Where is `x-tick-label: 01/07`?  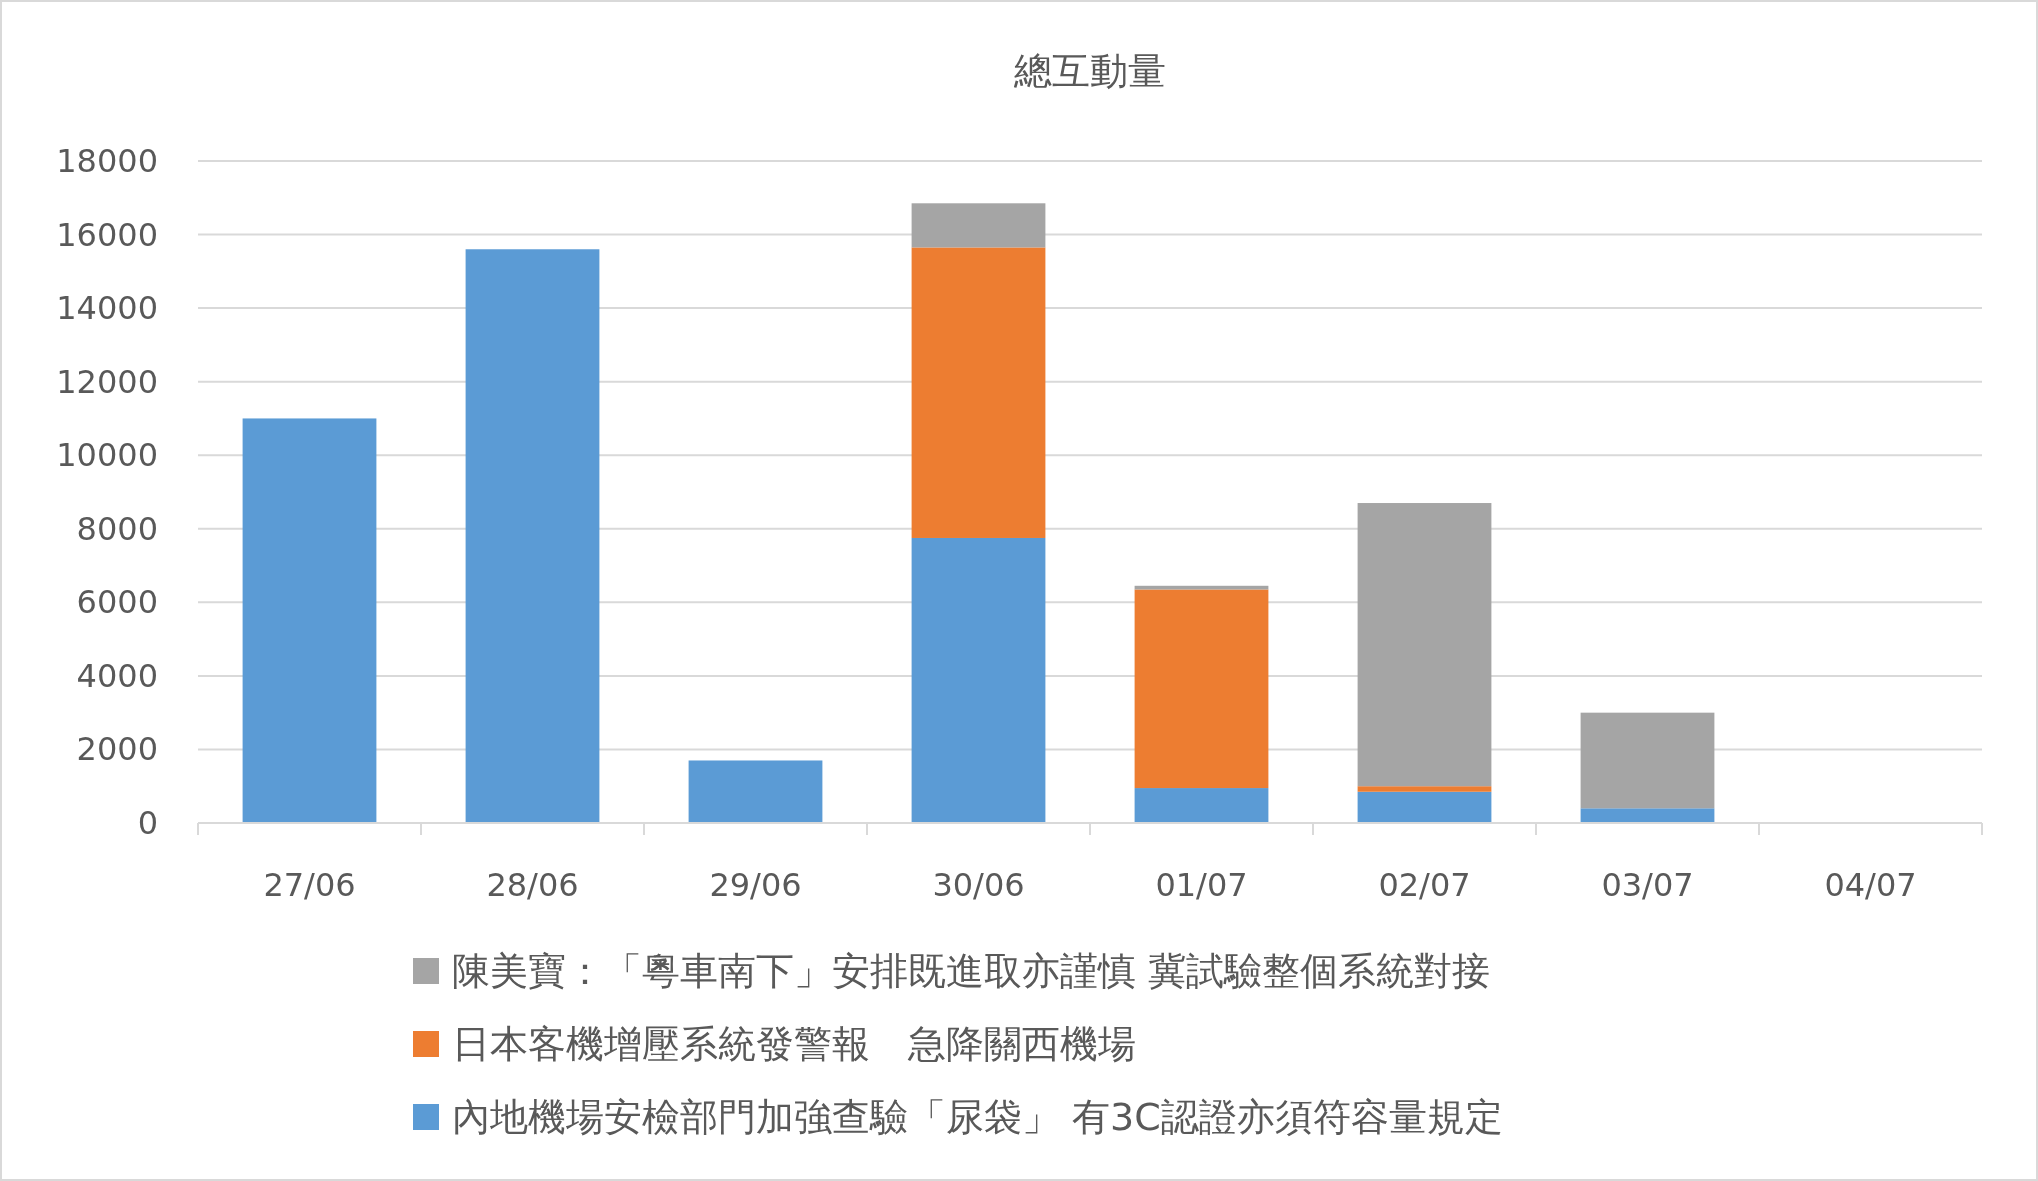
x-tick-label: 01/07 is located at coordinates (1201, 885).